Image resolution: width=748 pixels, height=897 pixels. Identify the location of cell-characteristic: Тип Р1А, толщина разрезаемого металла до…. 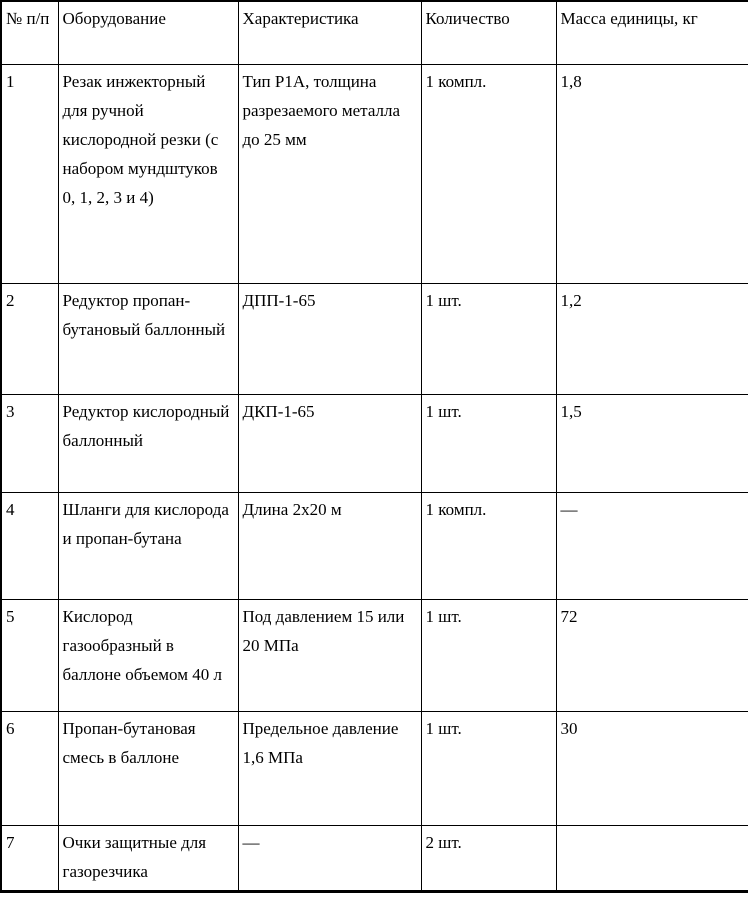
(329, 173).